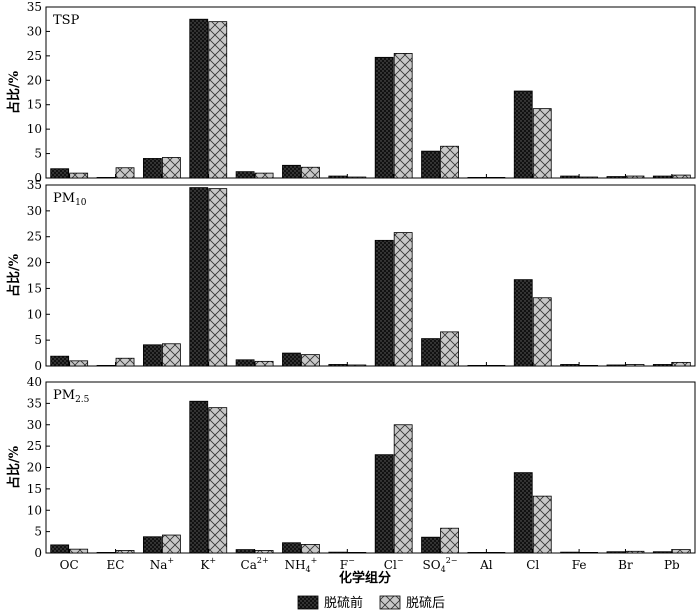  What do you see at coordinates (208, 564) in the screenshot?
I see `x-tick-label: K+` at bounding box center [208, 564].